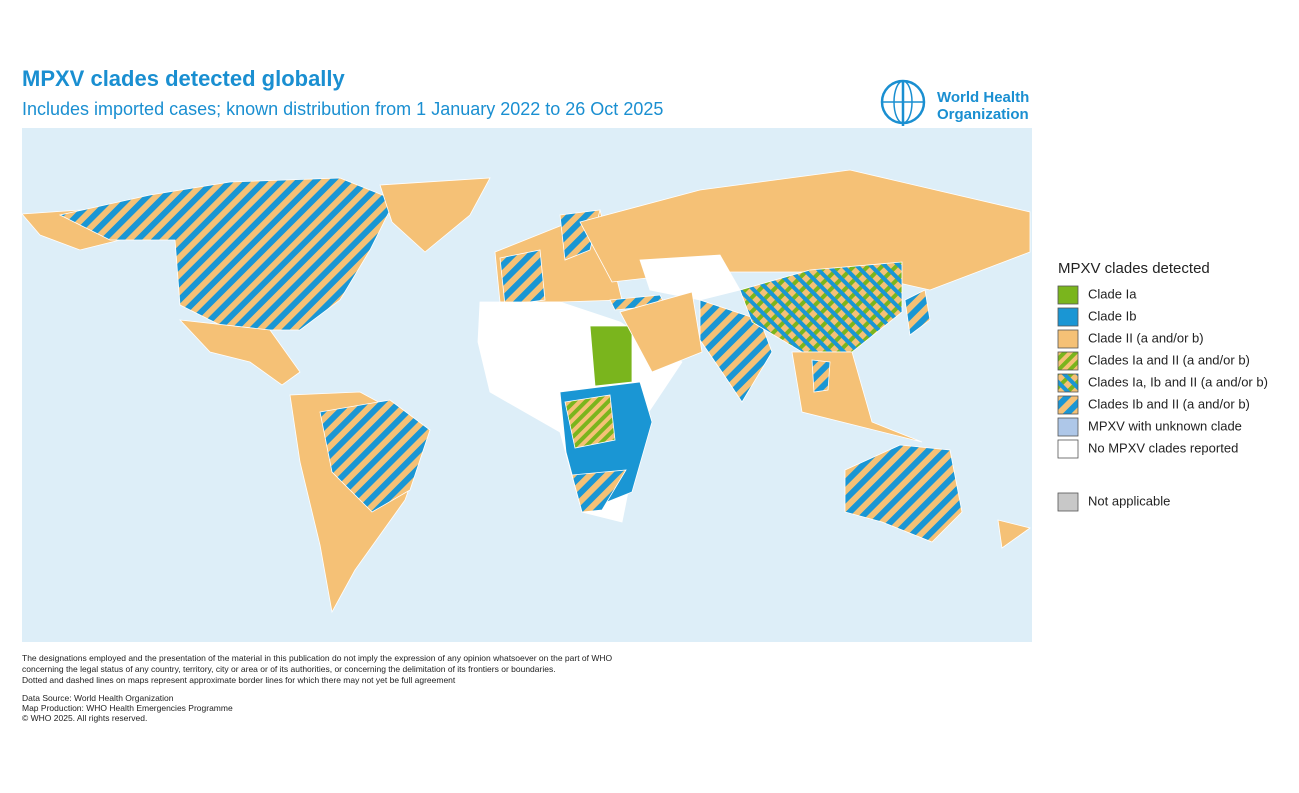 The image size is (1299, 793). What do you see at coordinates (1169, 403) in the screenshot?
I see `legend-label: Clades Ib and II (a and/or b)` at bounding box center [1169, 403].